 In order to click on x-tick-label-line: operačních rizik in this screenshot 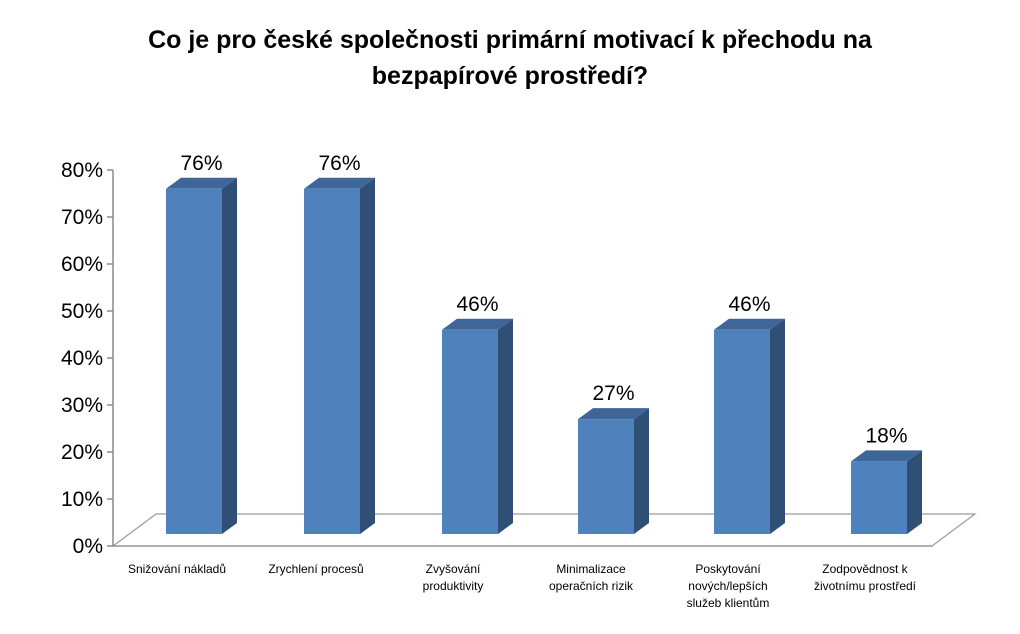, I will do `click(591, 586)`.